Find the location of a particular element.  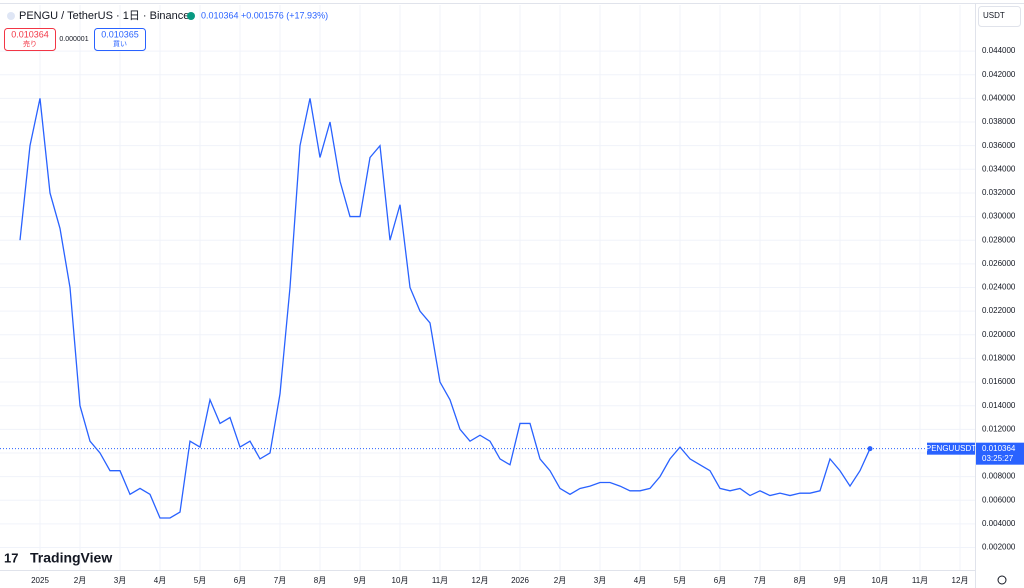

symbol-tag-label: PENGUUSDT is located at coordinates (951, 448).